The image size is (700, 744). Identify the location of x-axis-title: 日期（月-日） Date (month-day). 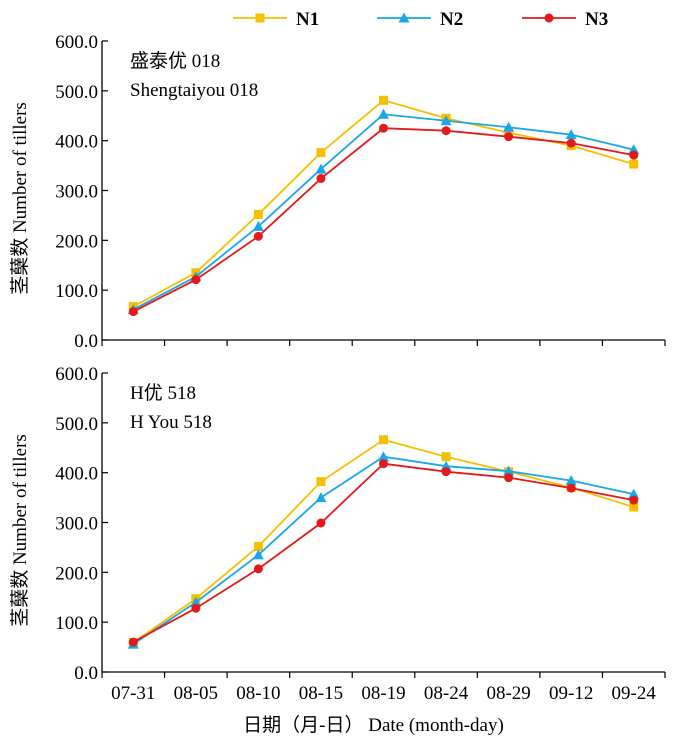
(373, 725).